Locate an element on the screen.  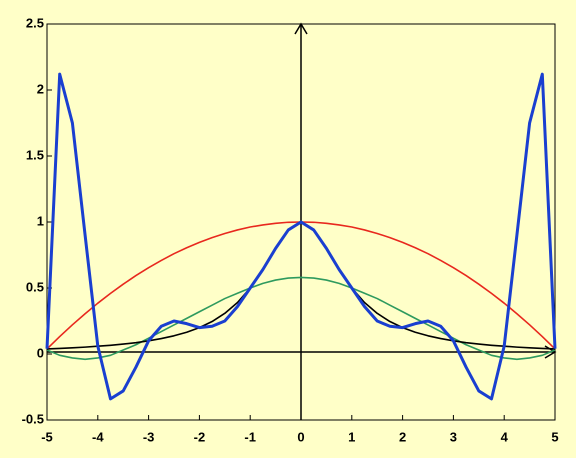
y-tick-label: -0.5 is located at coordinates (33, 418).